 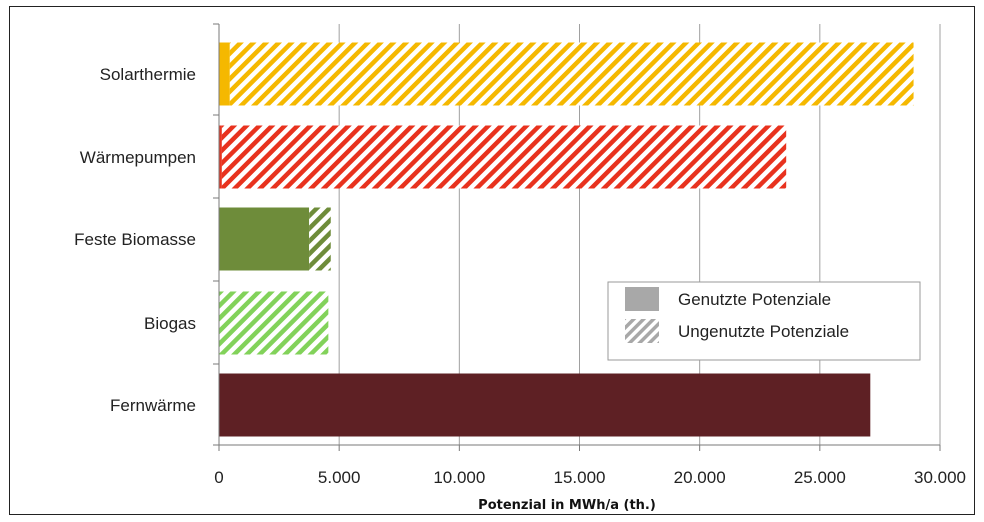 What do you see at coordinates (567, 505) in the screenshot?
I see `x-axis-title: Potenzial in MWh/a (th.)` at bounding box center [567, 505].